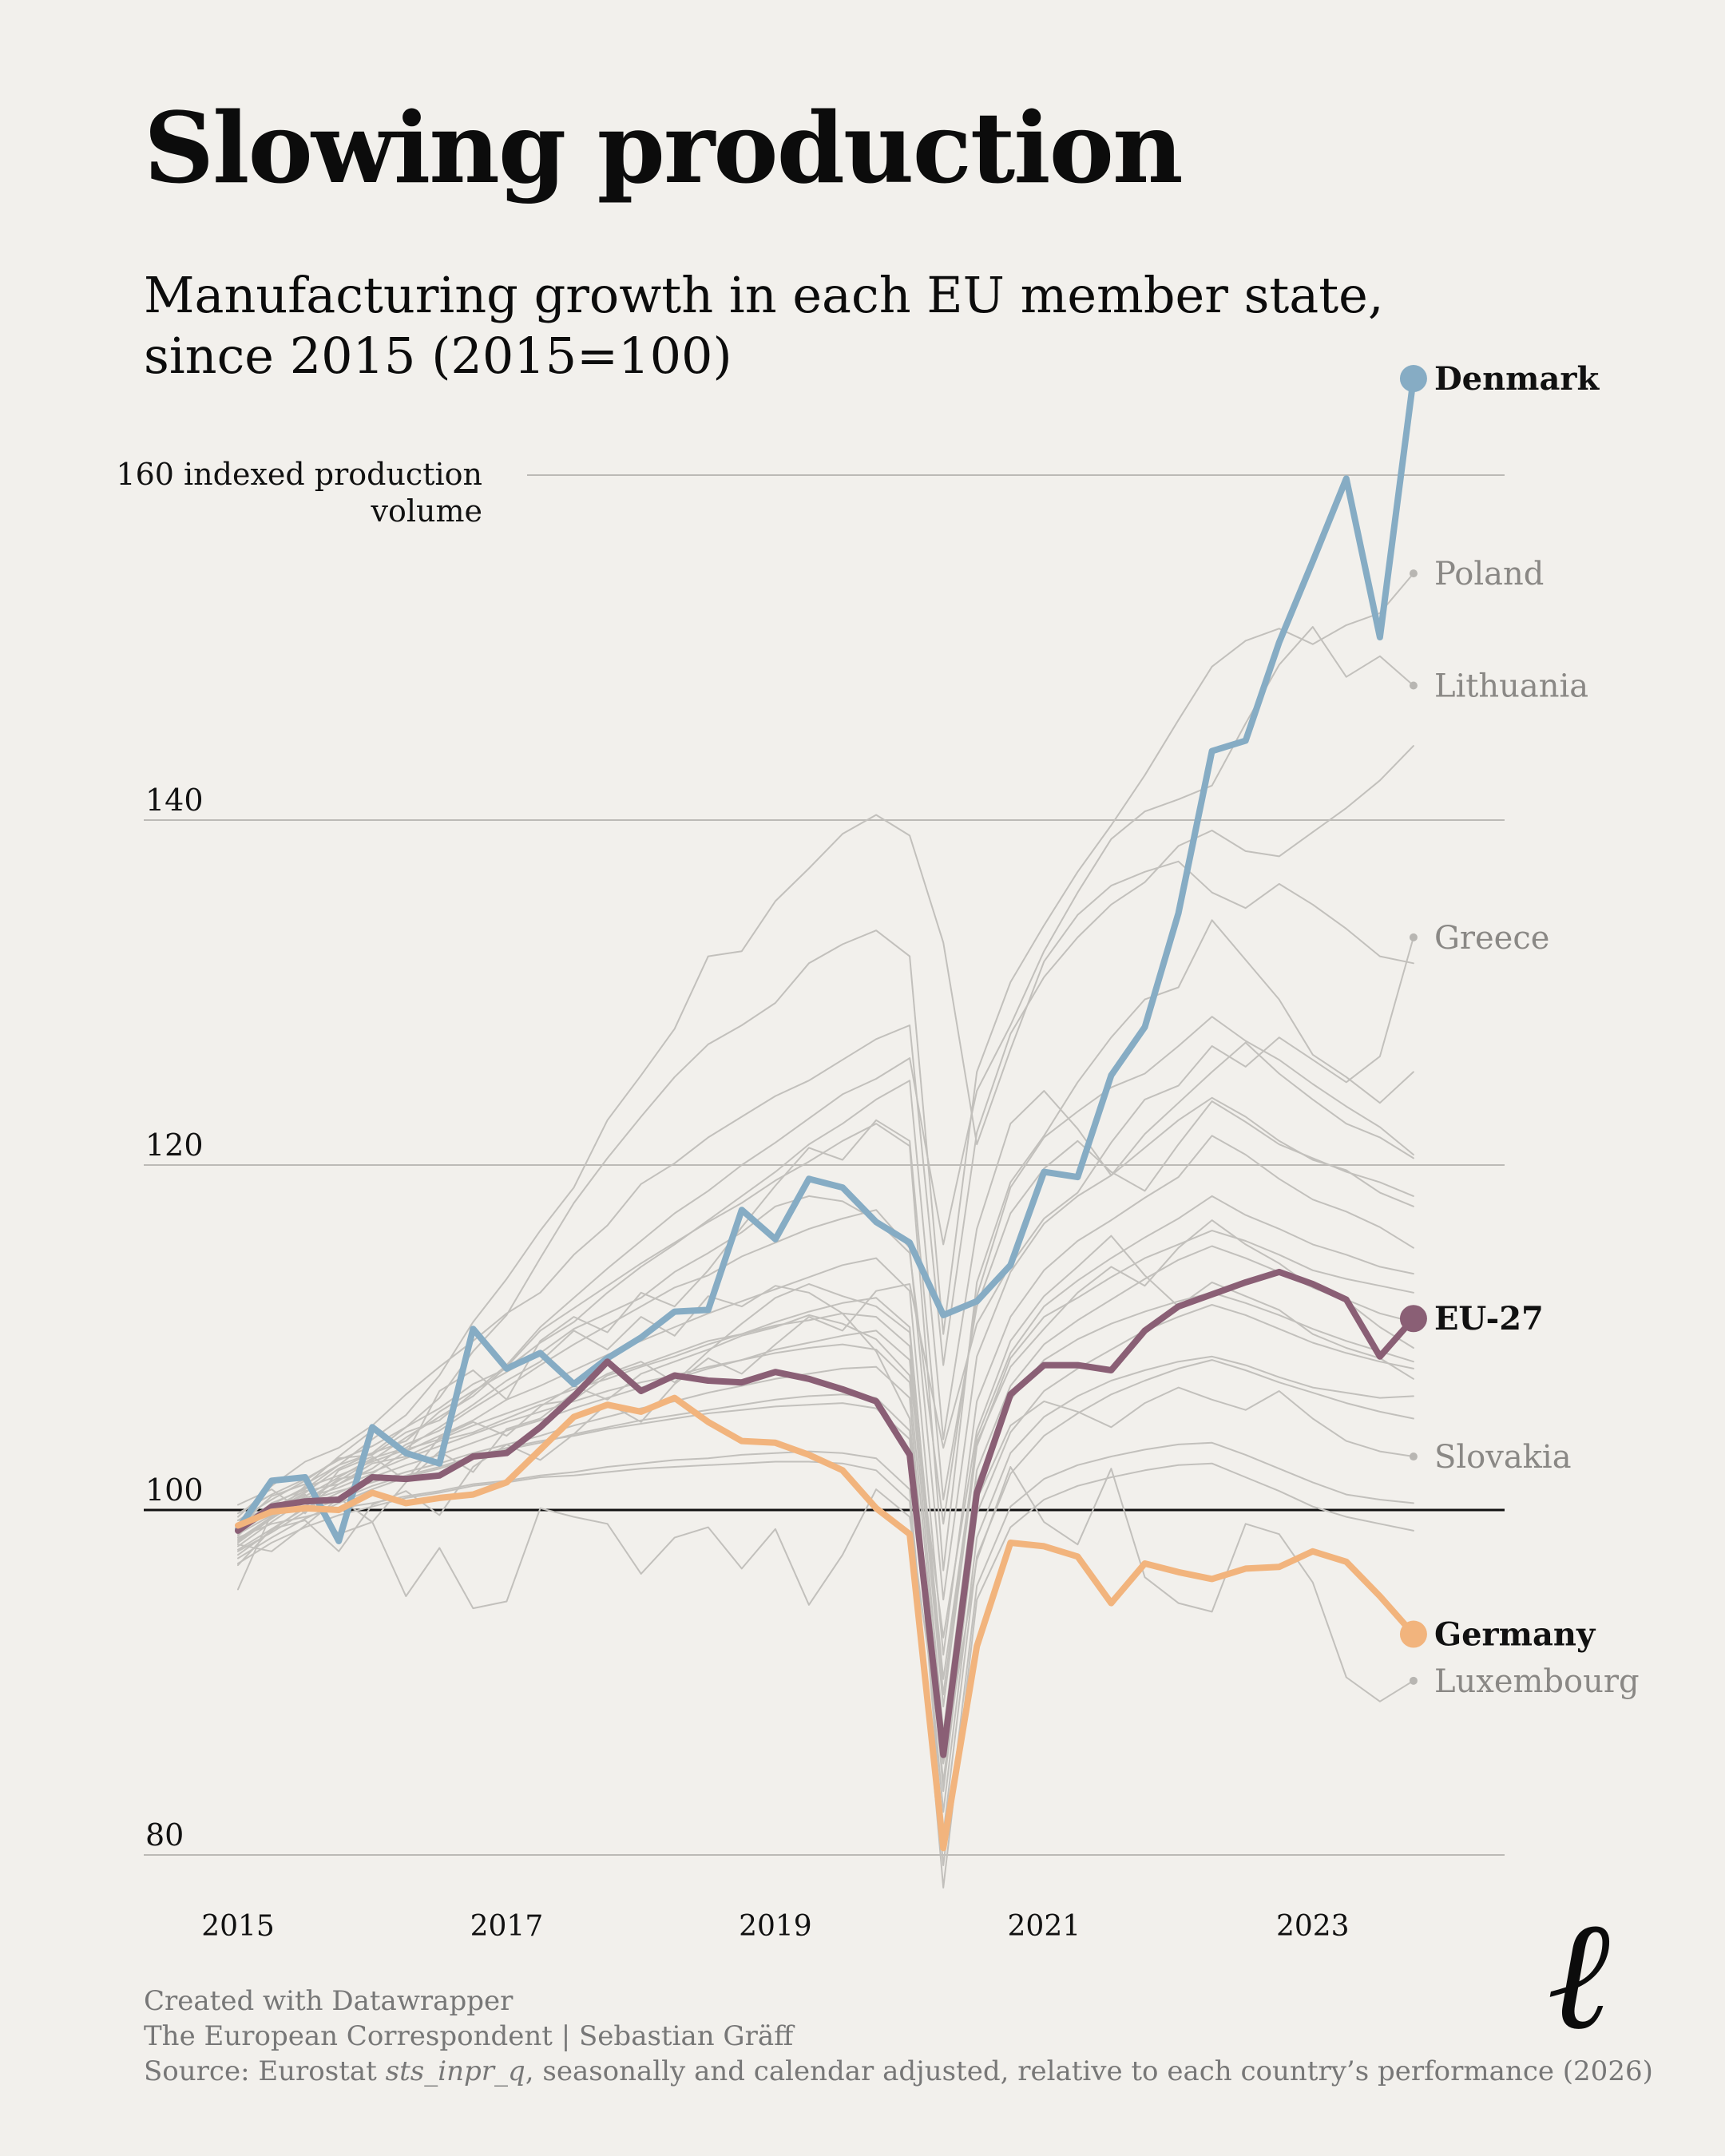  I want to click on x-tick-label: 2019, so click(776, 1926).